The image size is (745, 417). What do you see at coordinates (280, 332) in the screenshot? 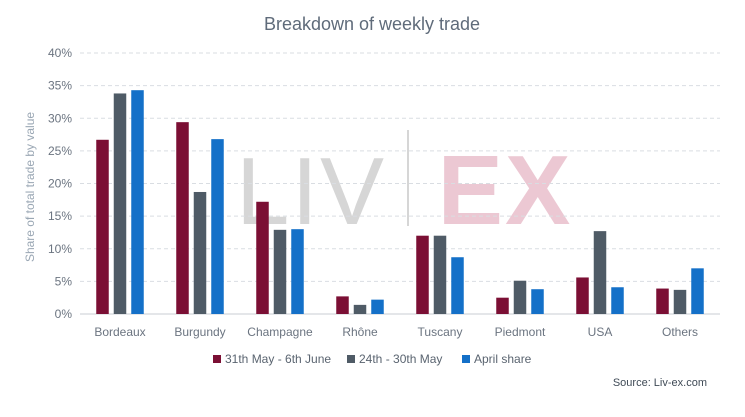
I see `x-tick-label: Champagne` at bounding box center [280, 332].